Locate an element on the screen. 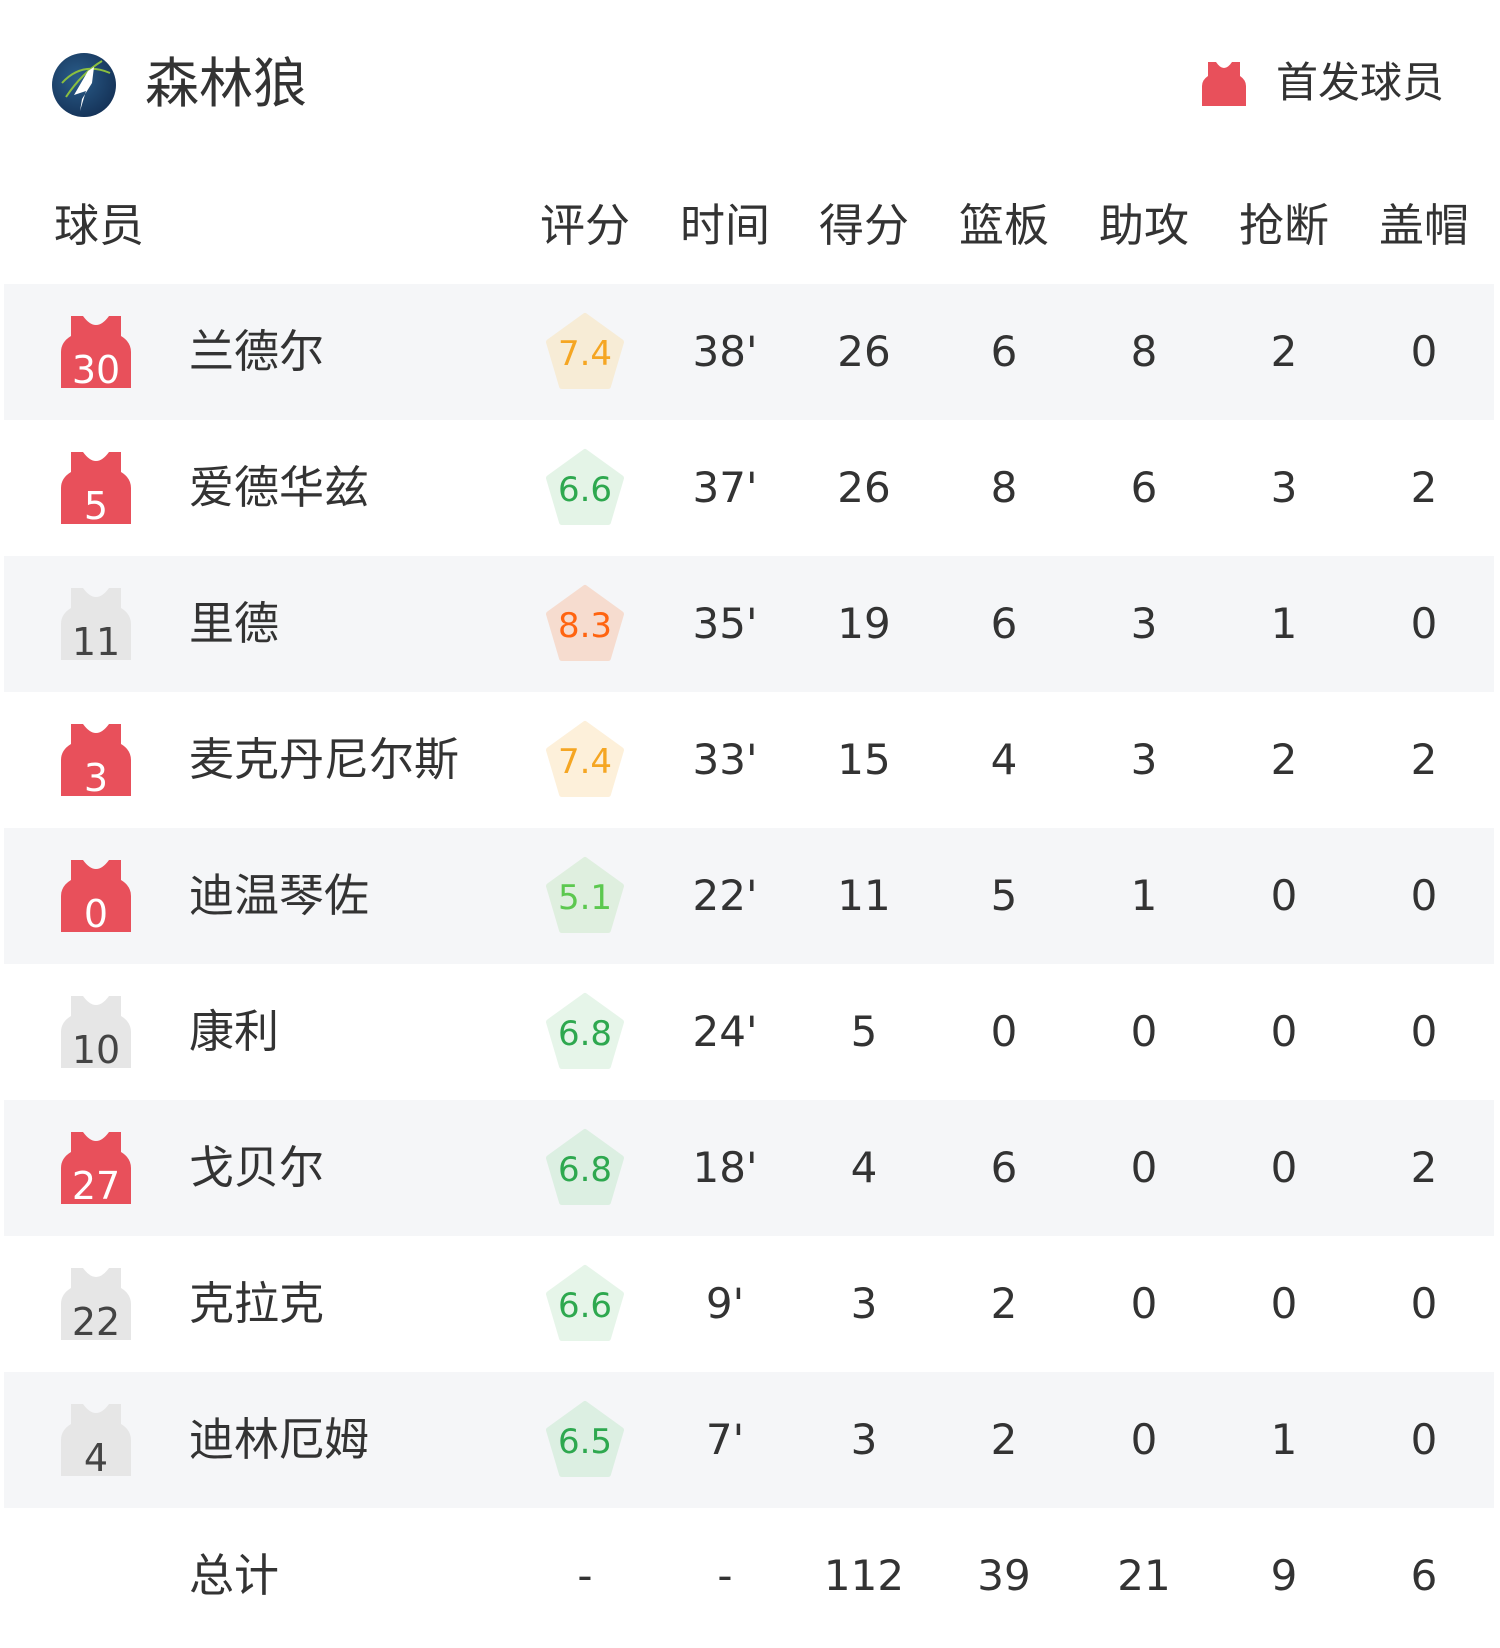  player-name: 迪林厄姆 is located at coordinates (279, 1439).